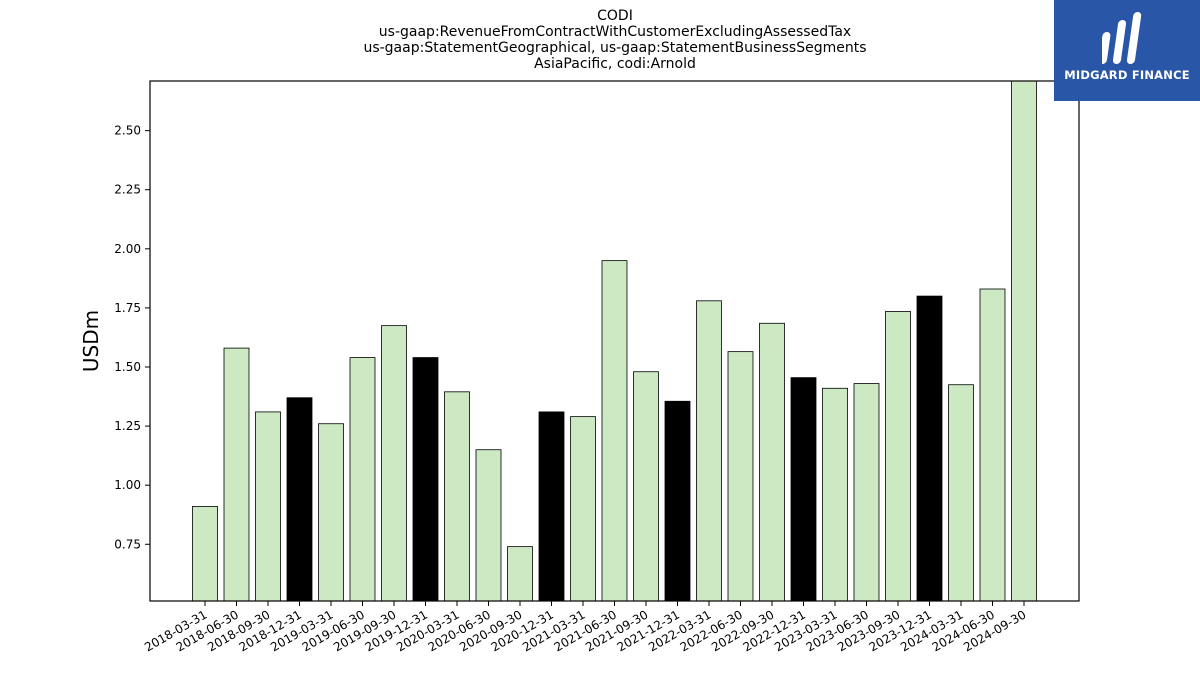 Image resolution: width=1200 pixels, height=675 pixels. What do you see at coordinates (127, 367) in the screenshot?
I see `y-tick-label-1.50: 1.50` at bounding box center [127, 367].